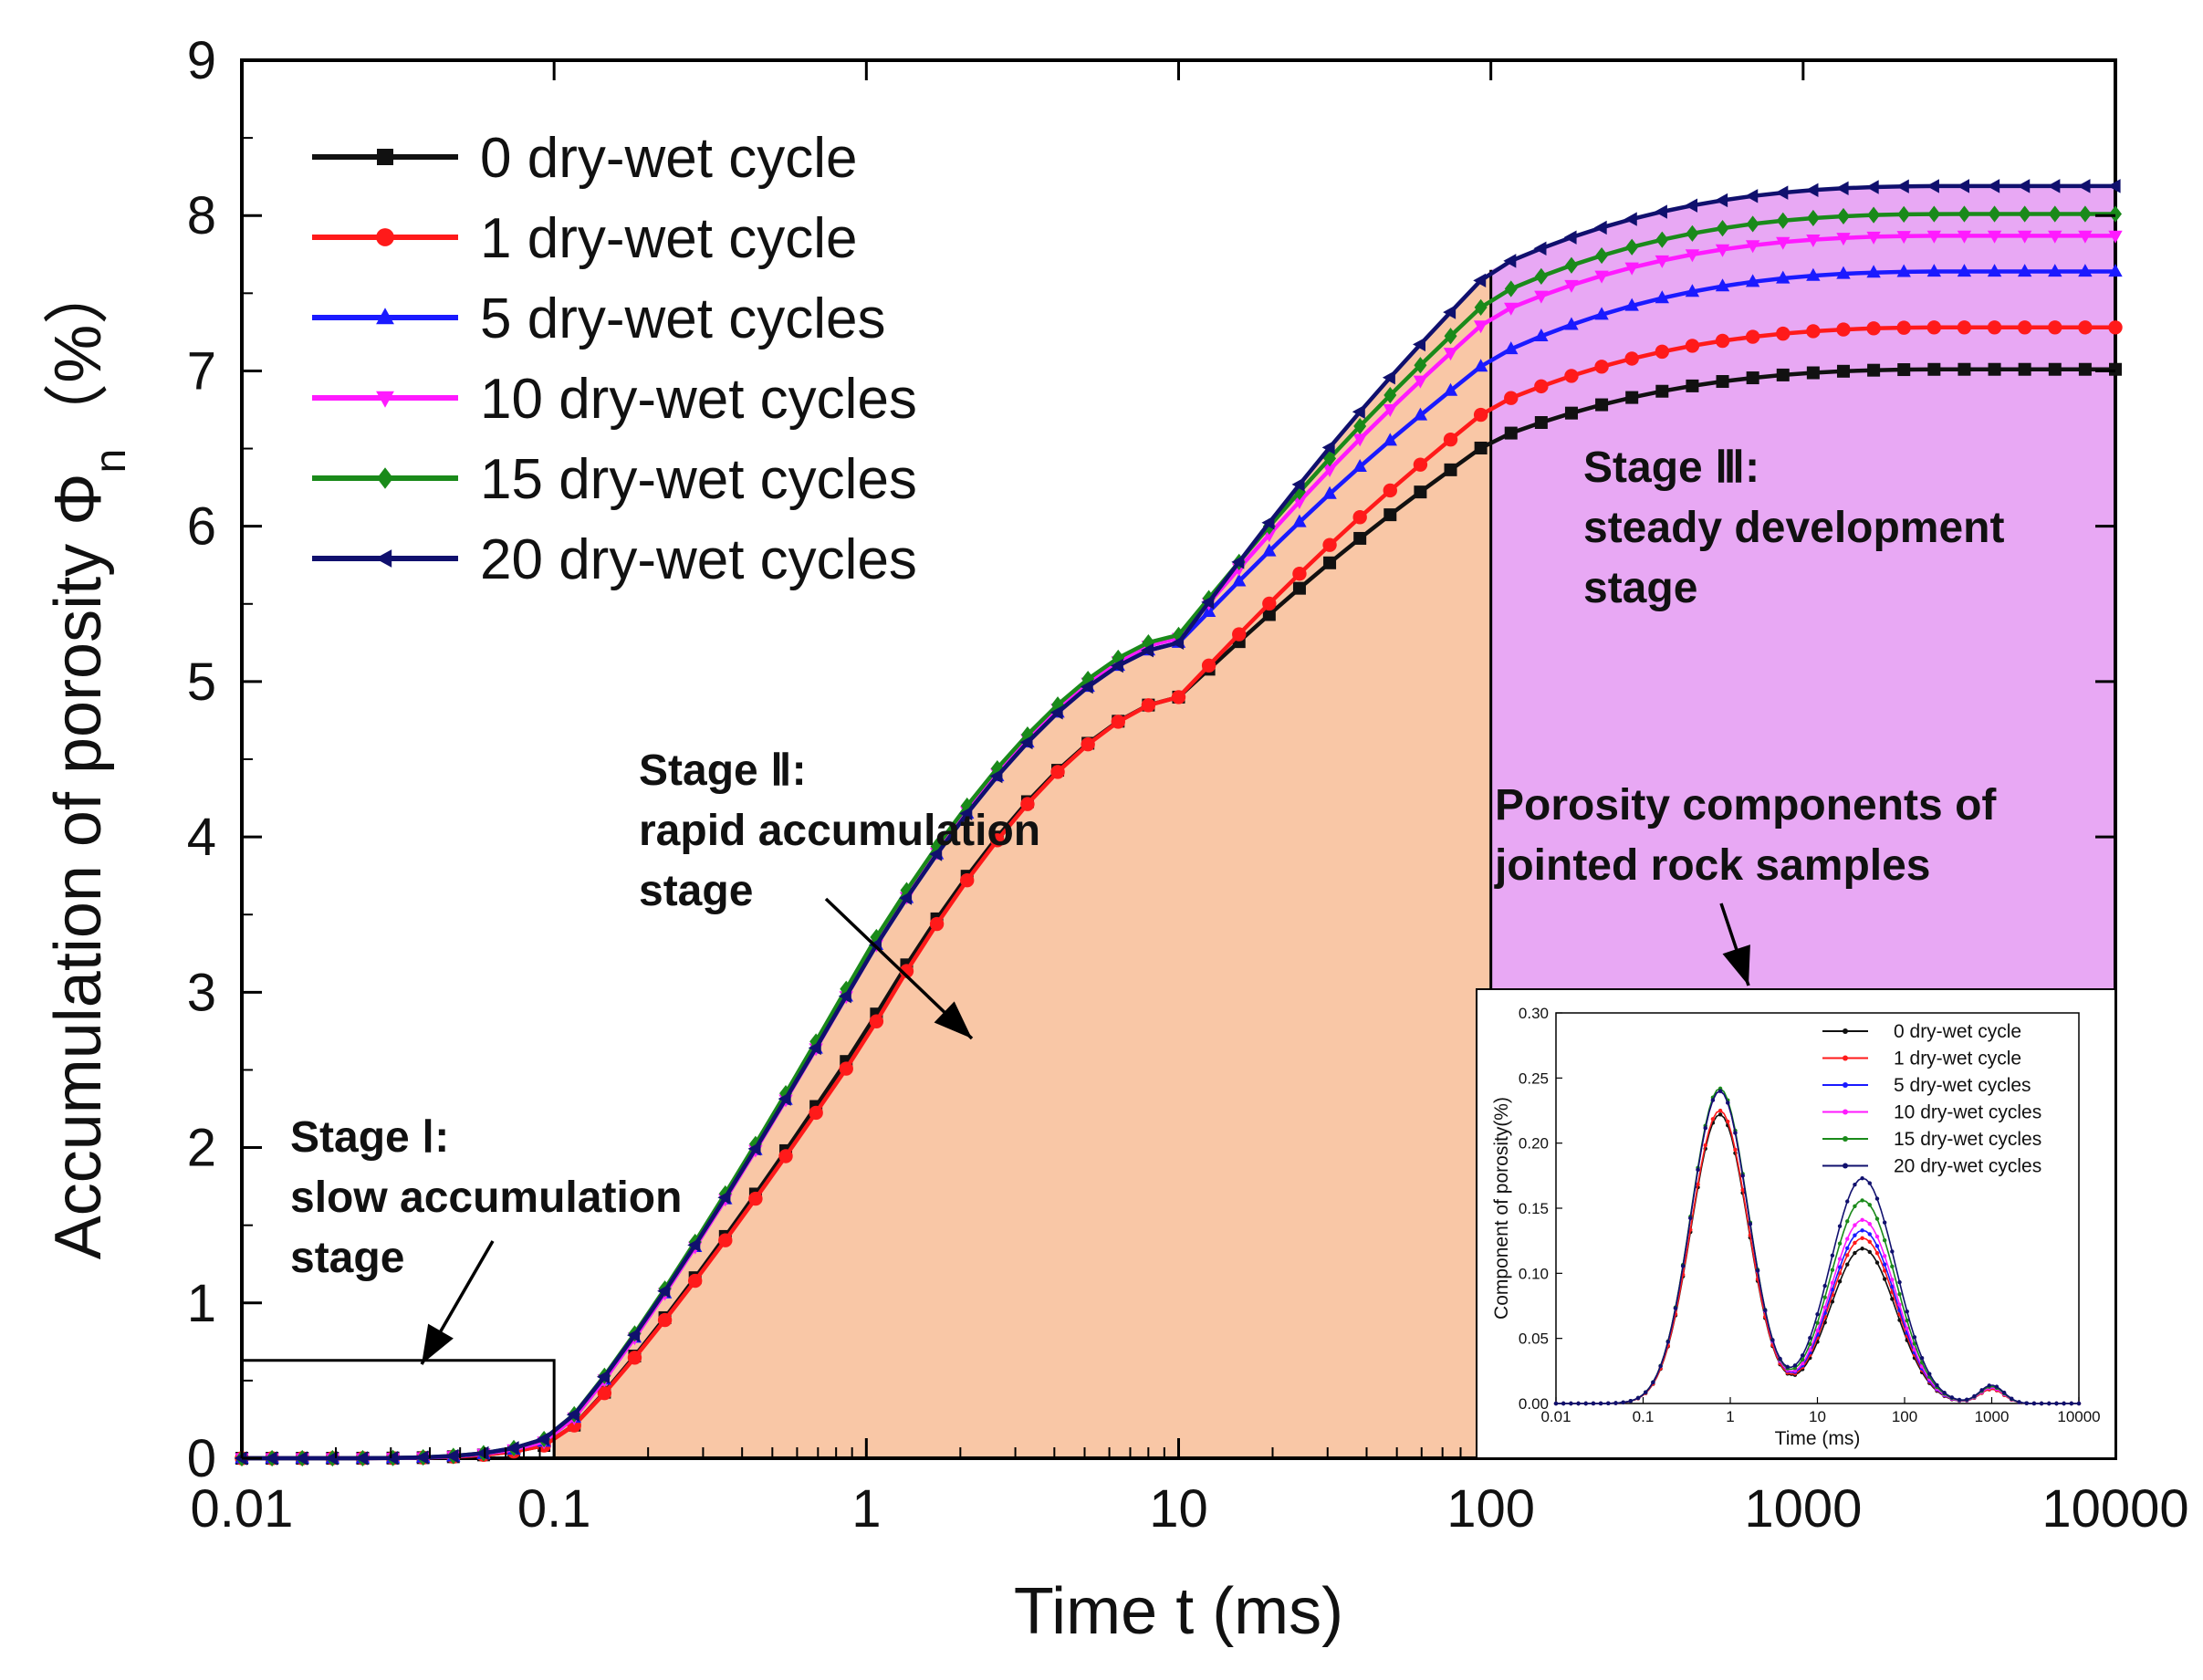  Describe the element at coordinates (1640, 588) in the screenshot. I see `stage3-line-2: stage` at that location.